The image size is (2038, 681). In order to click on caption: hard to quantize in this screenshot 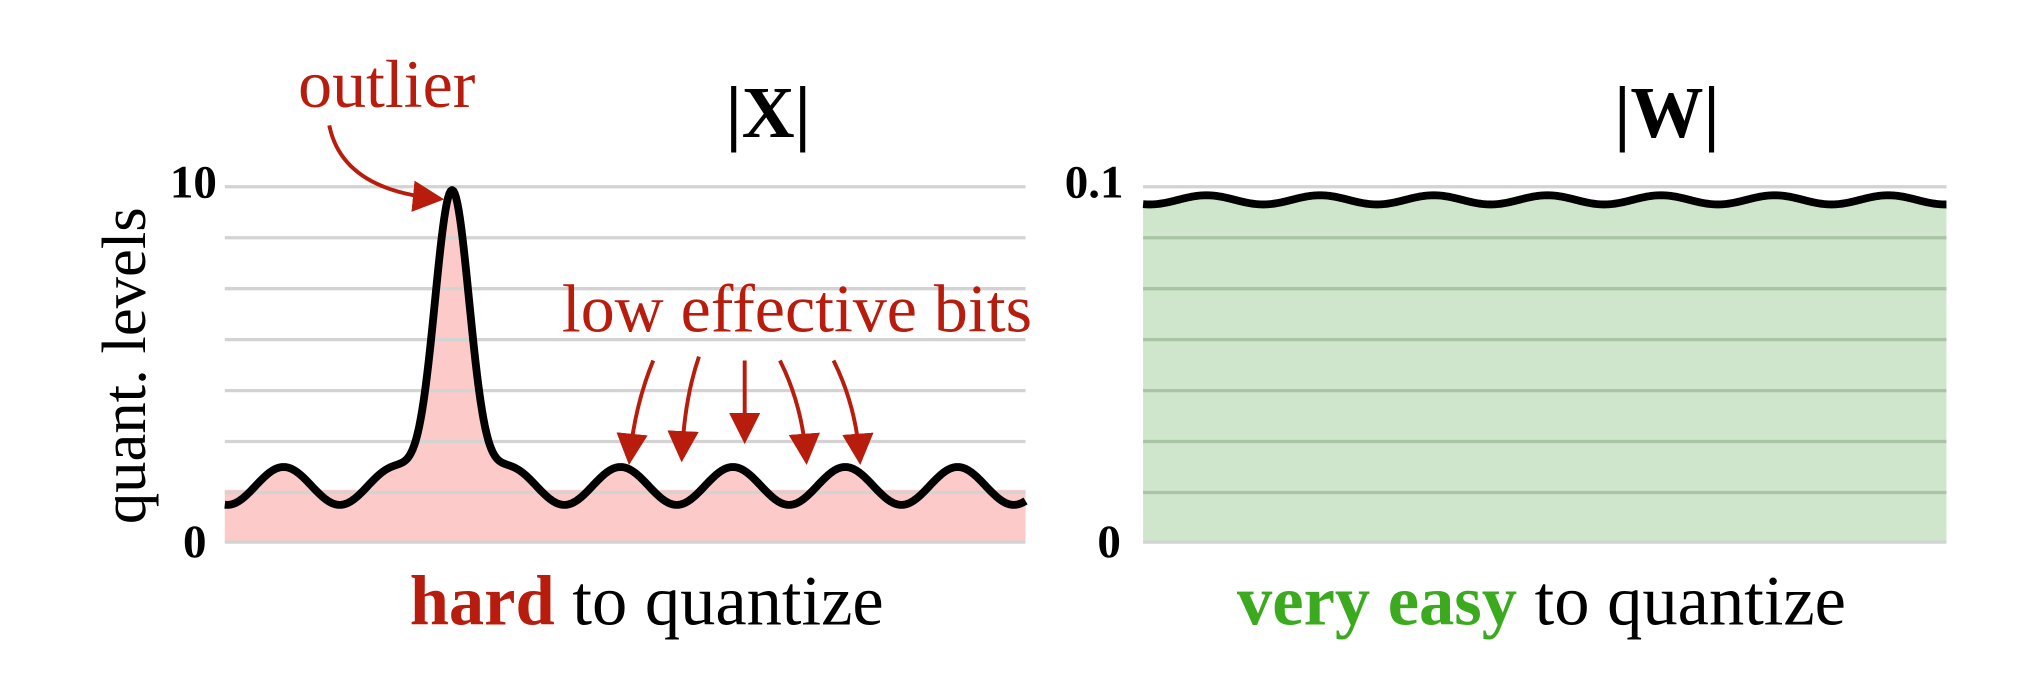, I will do `click(647, 602)`.